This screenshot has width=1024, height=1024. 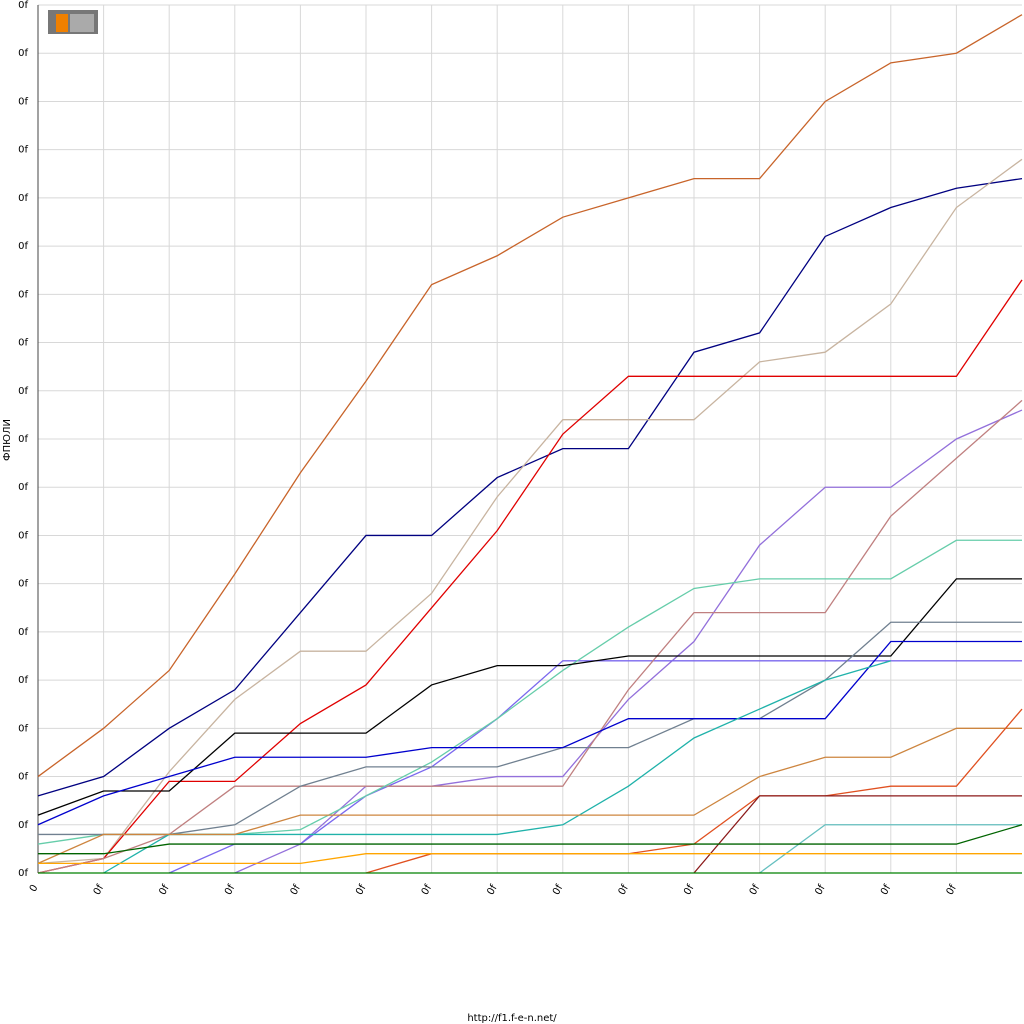 I want to click on logo-part, so click(x=82, y=23).